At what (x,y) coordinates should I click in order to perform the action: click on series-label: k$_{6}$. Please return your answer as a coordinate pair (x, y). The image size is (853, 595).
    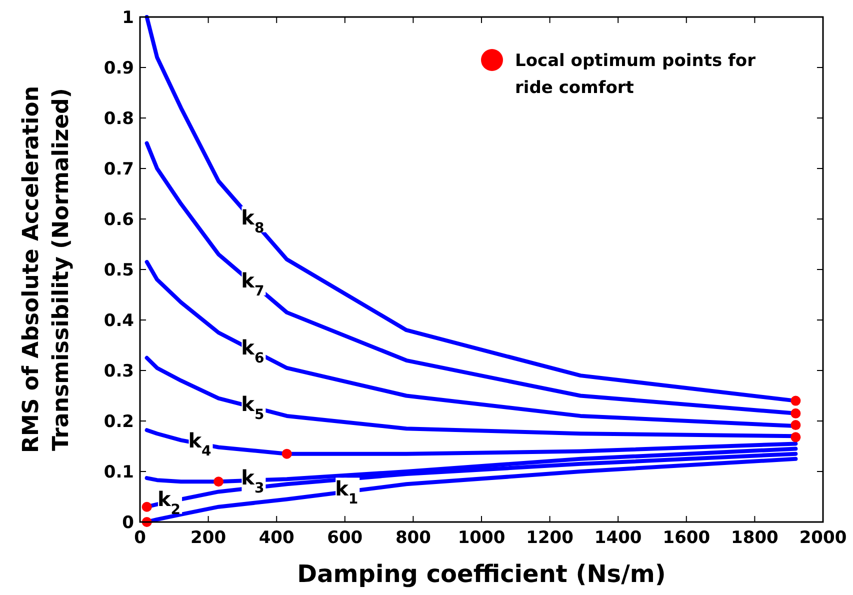
    Looking at the image, I should click on (252, 350).